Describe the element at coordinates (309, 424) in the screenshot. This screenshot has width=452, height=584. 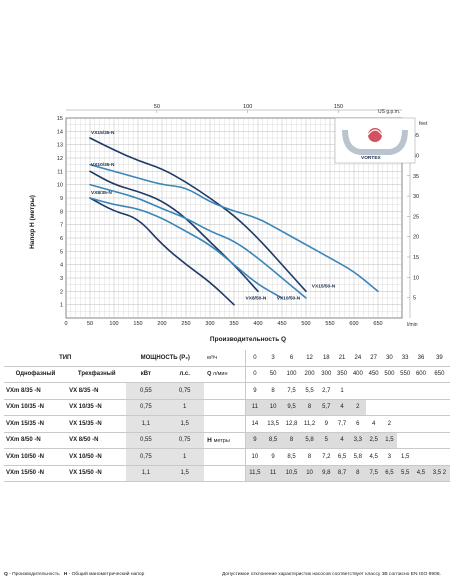
I see `head-value: 11,2` at that location.